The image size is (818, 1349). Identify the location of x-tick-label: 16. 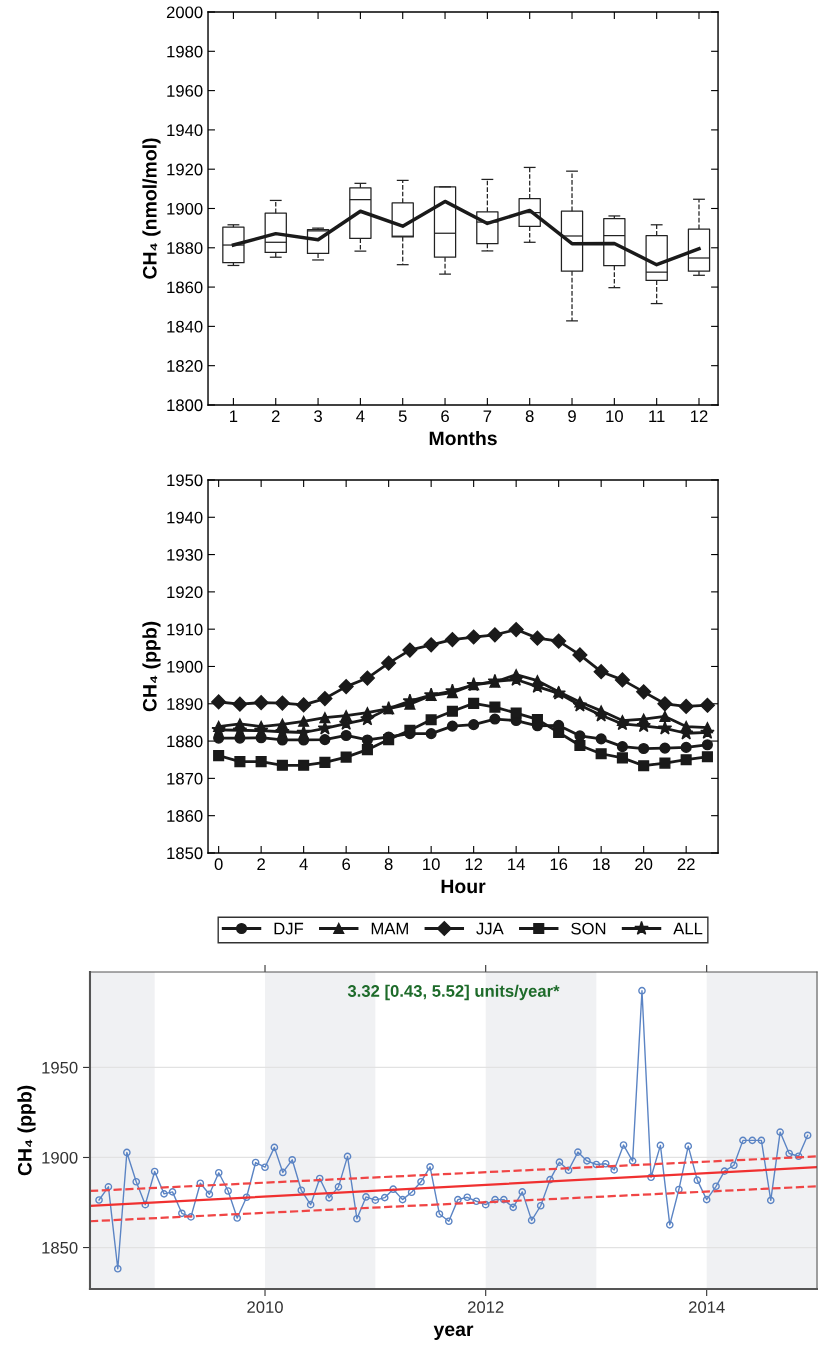
(559, 864).